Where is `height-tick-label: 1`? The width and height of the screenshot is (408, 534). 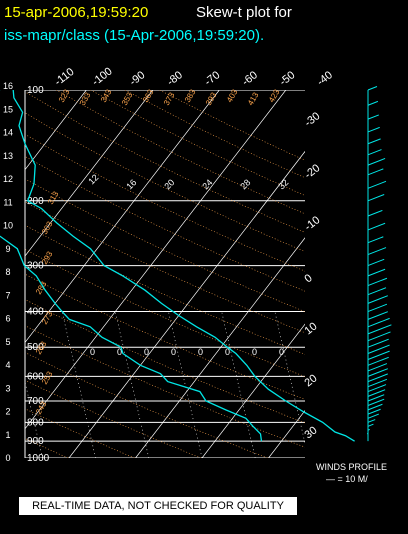
height-tick-label: 1 is located at coordinates (7, 435).